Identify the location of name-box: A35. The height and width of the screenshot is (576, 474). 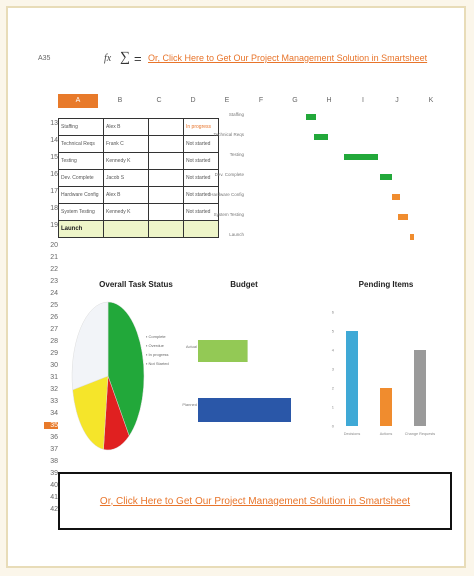
(44, 58).